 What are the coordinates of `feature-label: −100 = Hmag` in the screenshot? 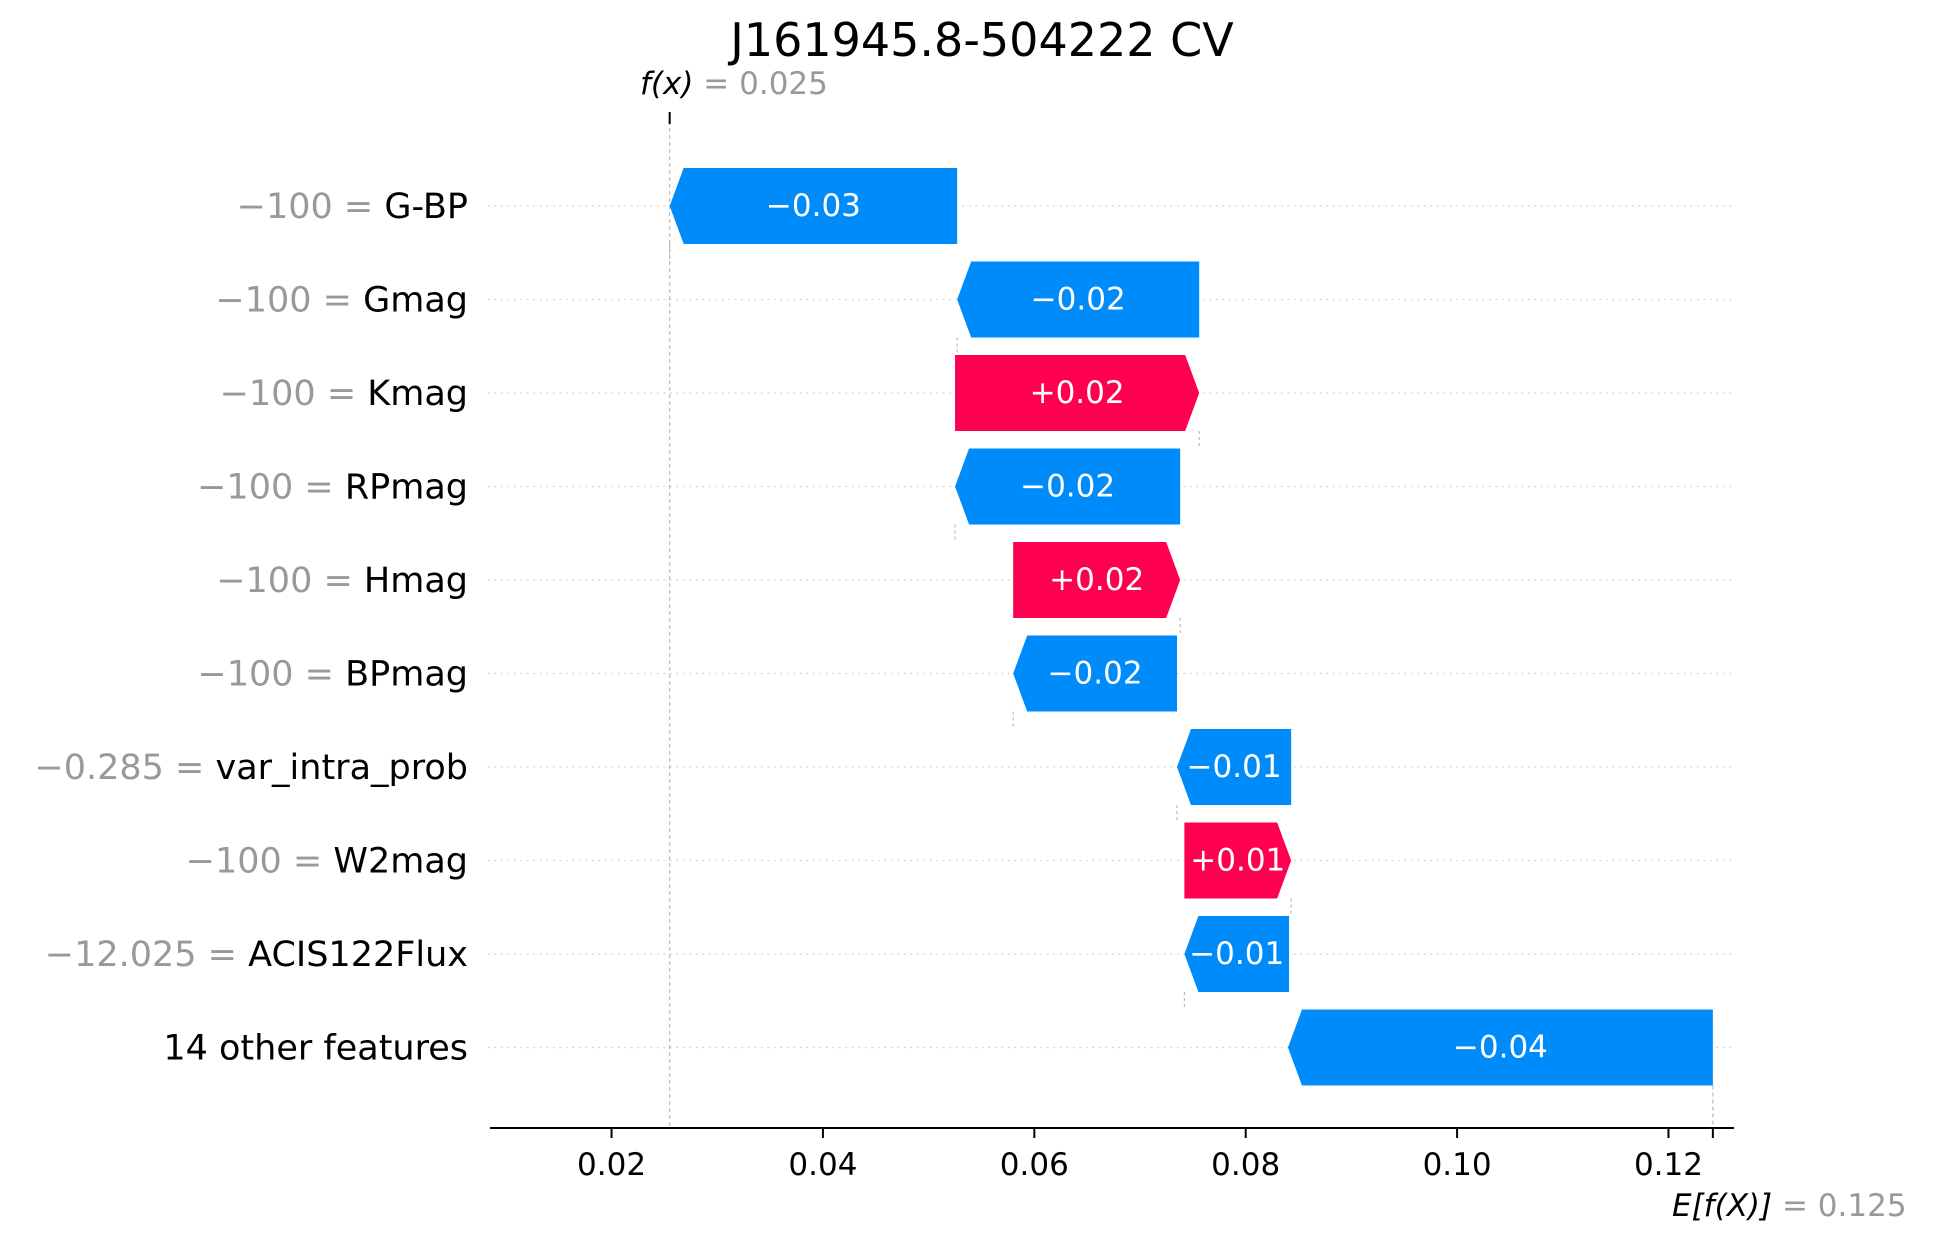 It's located at (342, 581).